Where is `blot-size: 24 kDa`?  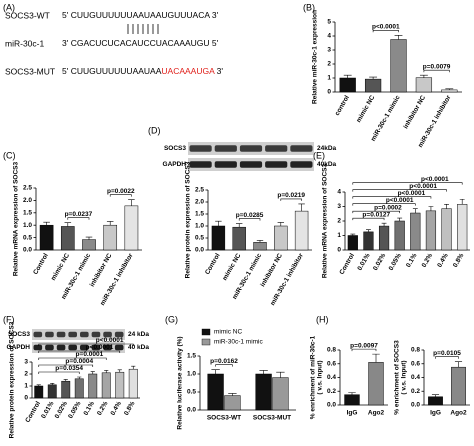
blot-size: 24 kDa is located at coordinates (138, 334).